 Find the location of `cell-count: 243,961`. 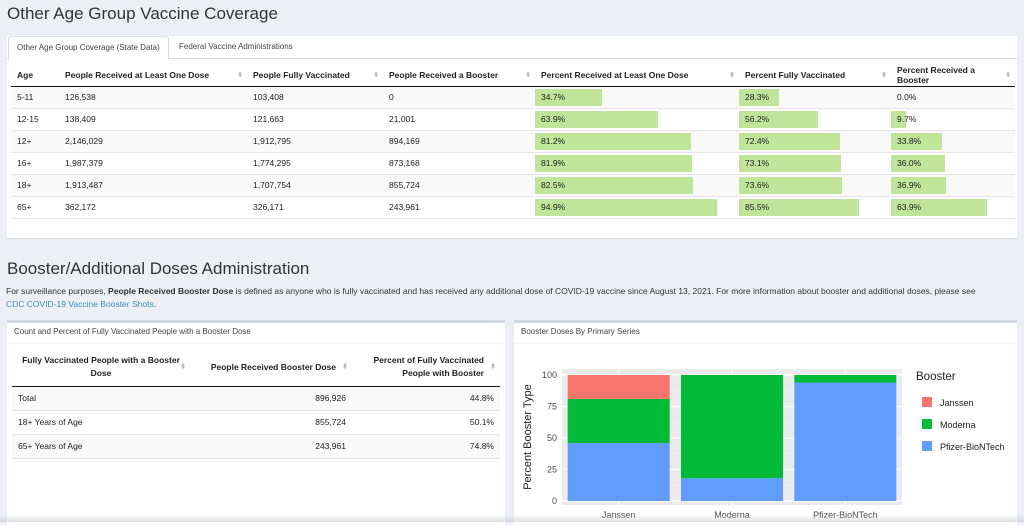

cell-count: 243,961 is located at coordinates (330, 446).